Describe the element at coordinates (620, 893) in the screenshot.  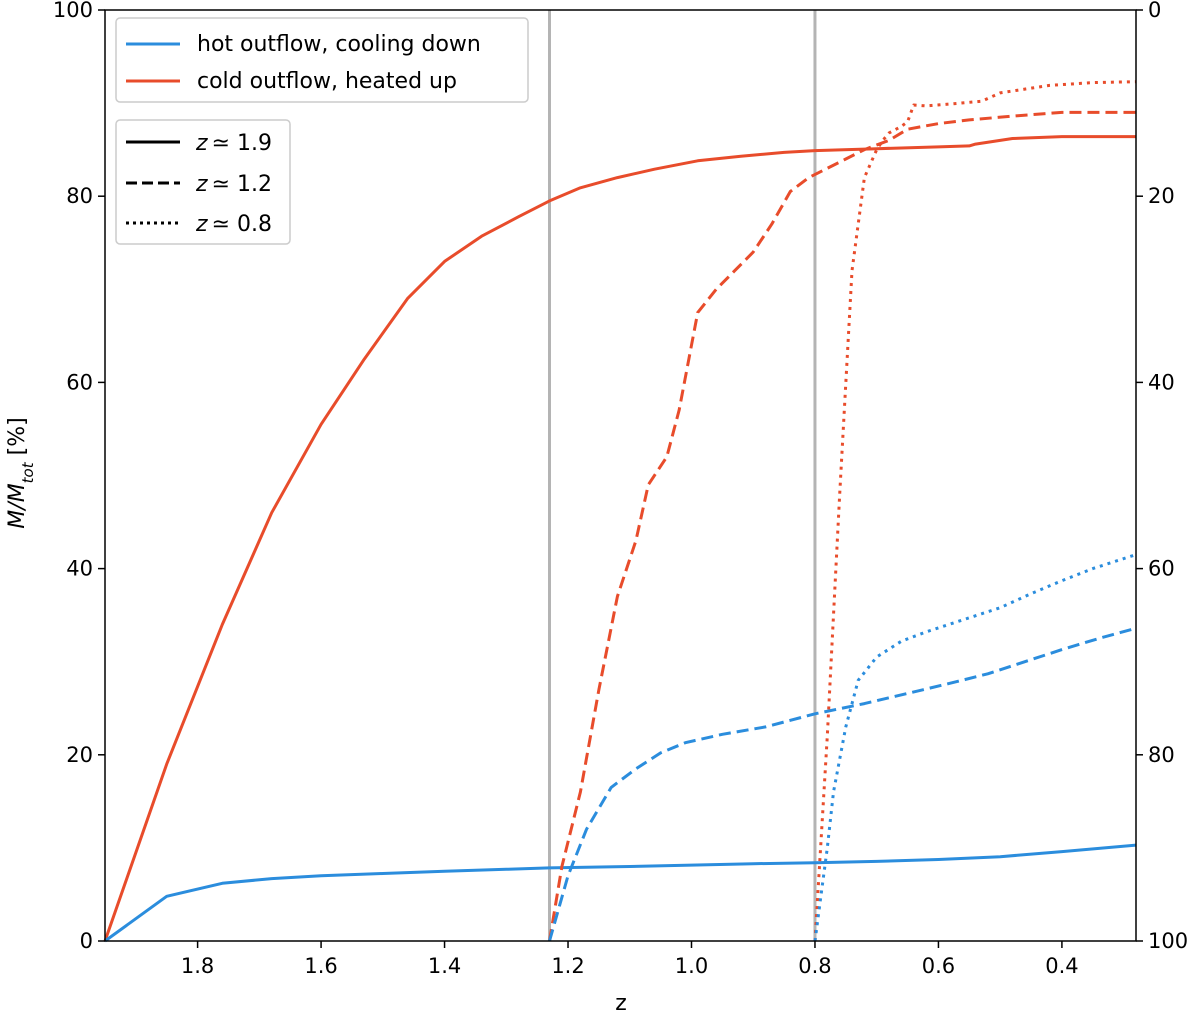
I see `series-line-hot-solid` at that location.